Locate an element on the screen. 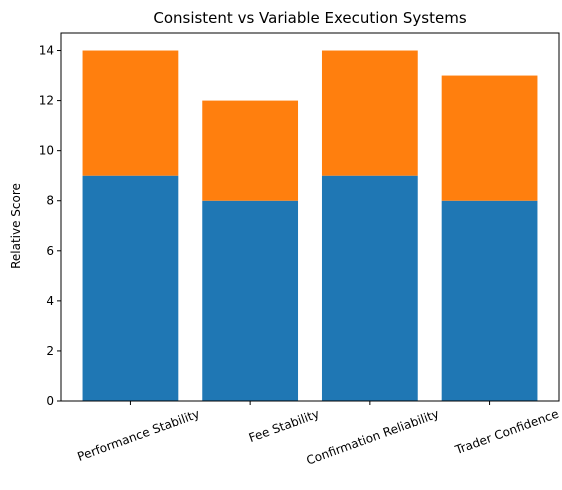 This screenshot has width=562, height=490. bar-series-2-trader-confidence is located at coordinates (489, 138).